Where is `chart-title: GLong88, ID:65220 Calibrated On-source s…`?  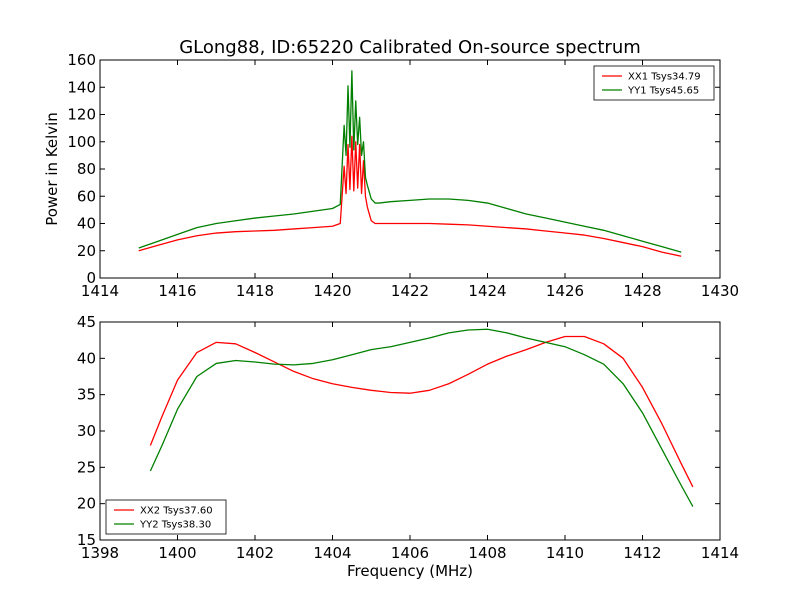
chart-title: GLong88, ID:65220 Calibrated On-source s… is located at coordinates (410, 47).